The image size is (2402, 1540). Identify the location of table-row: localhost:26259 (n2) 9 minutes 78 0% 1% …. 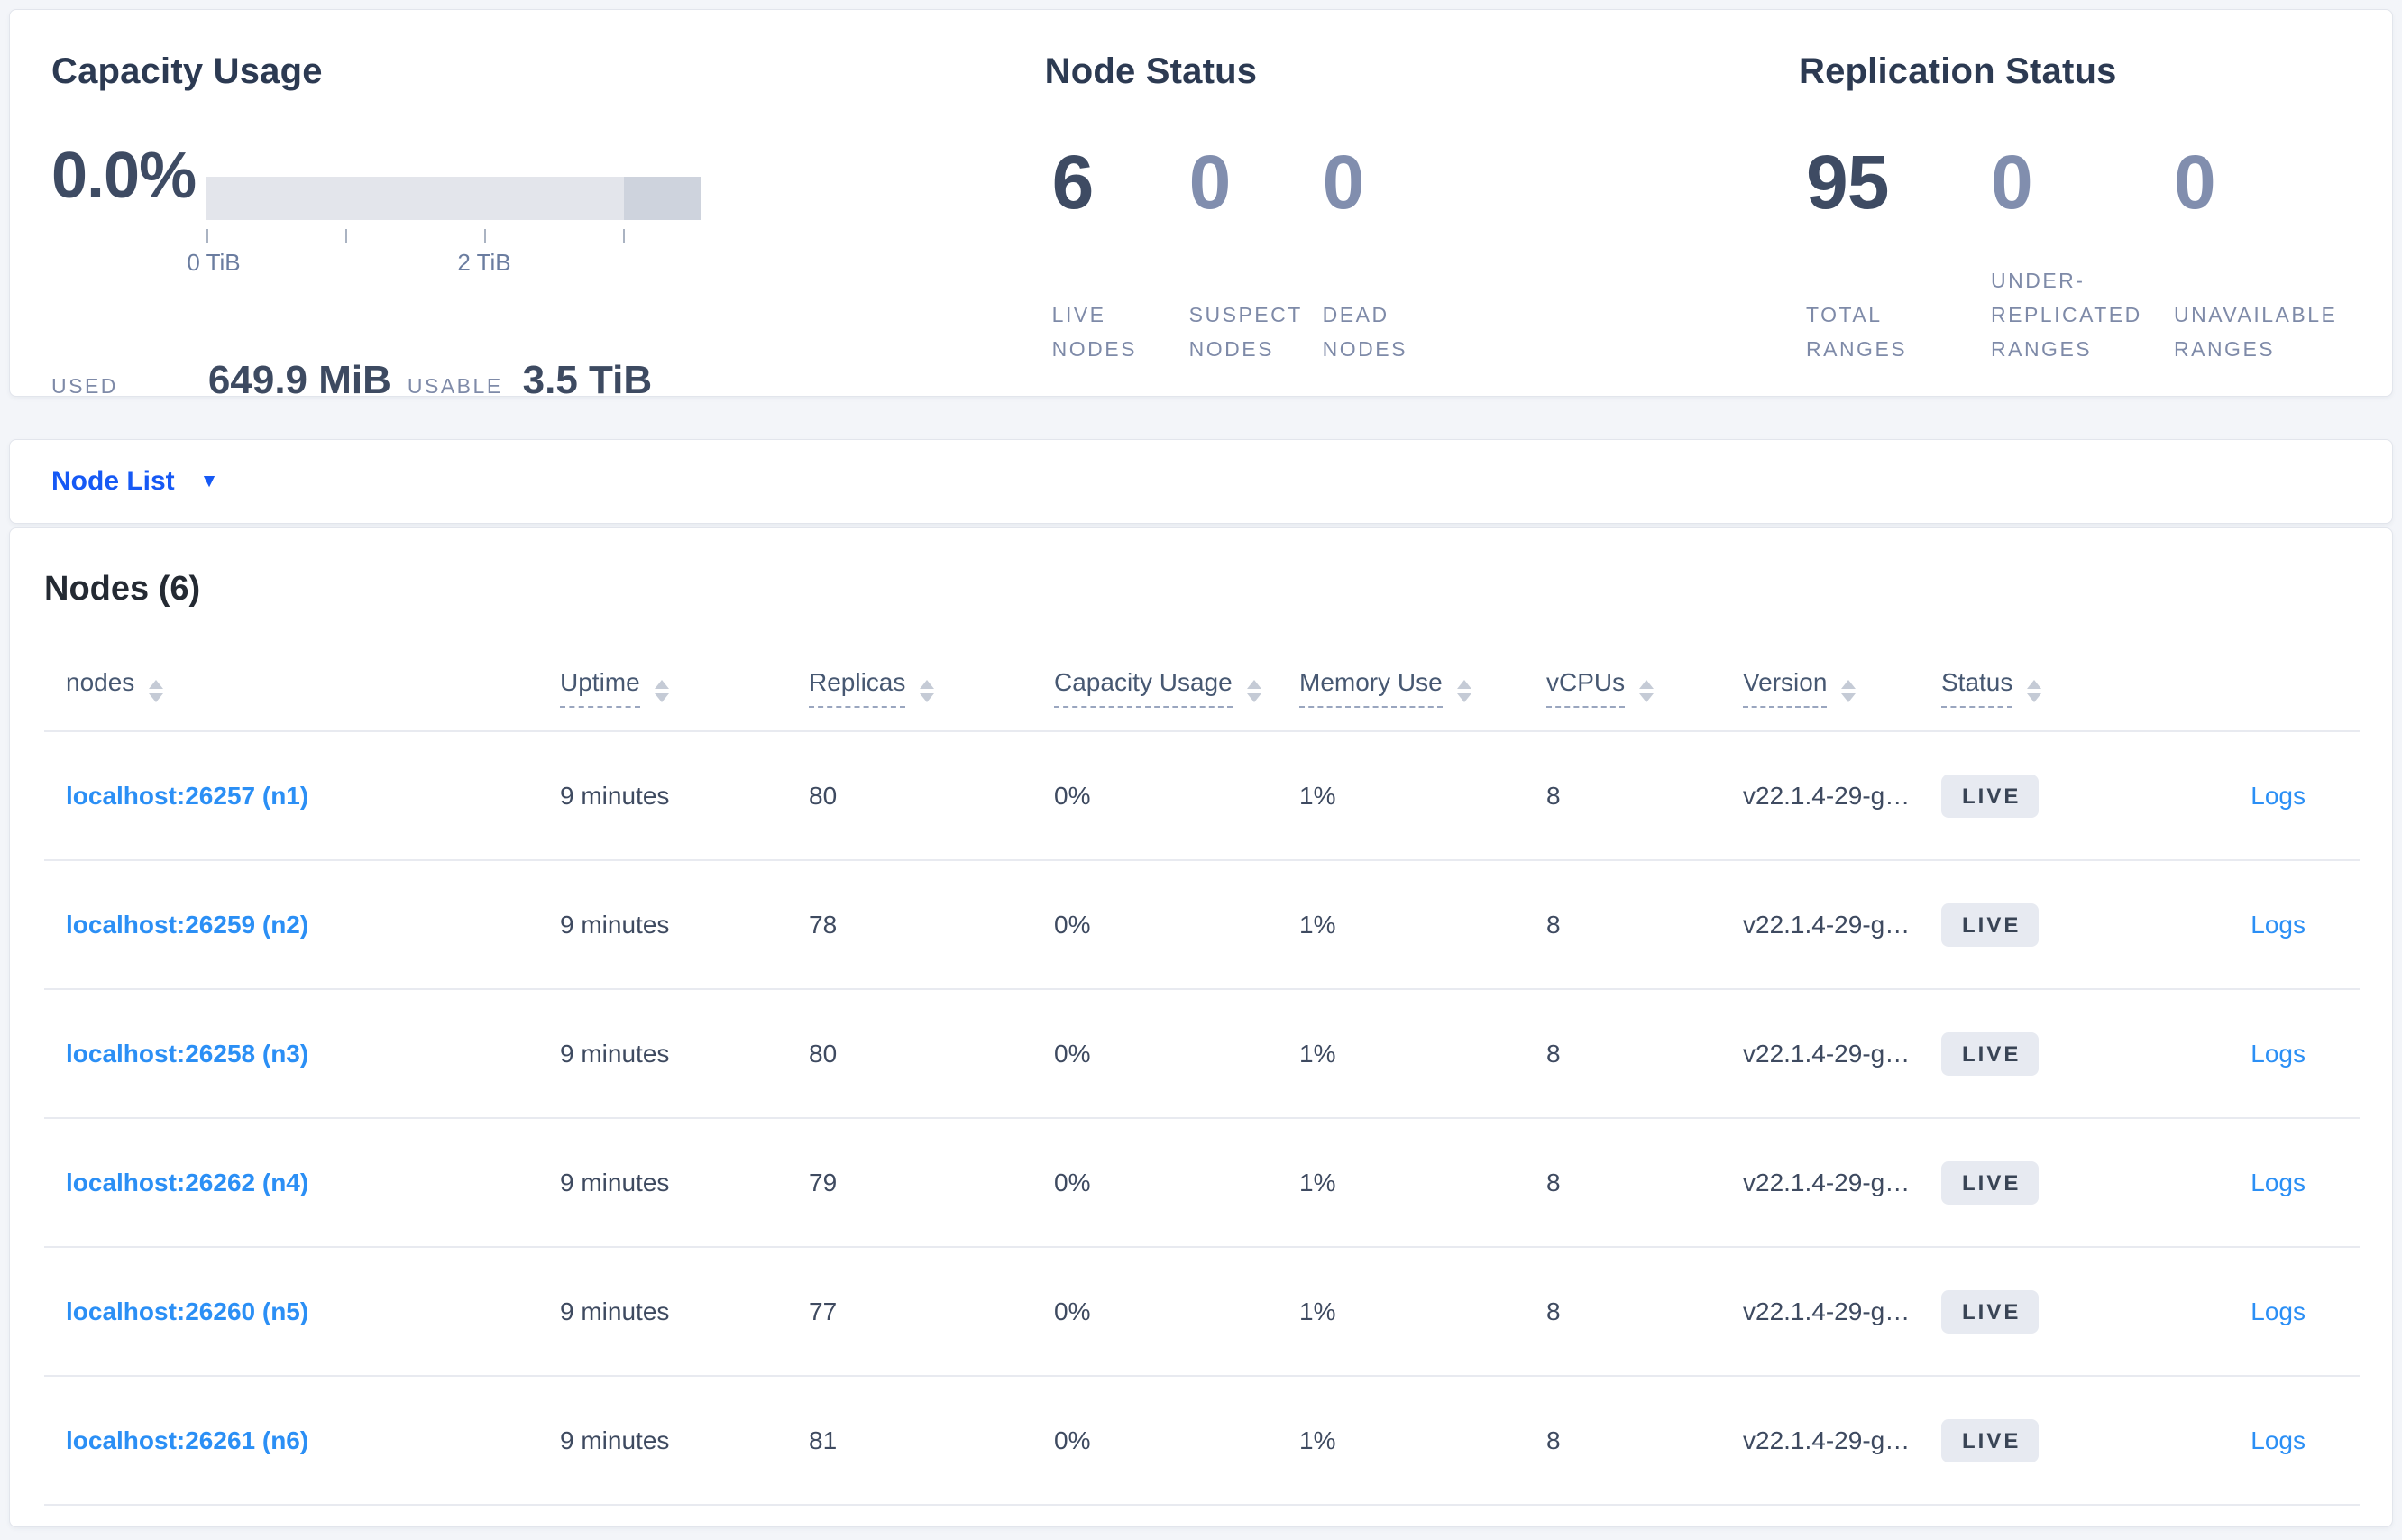
(1202, 925).